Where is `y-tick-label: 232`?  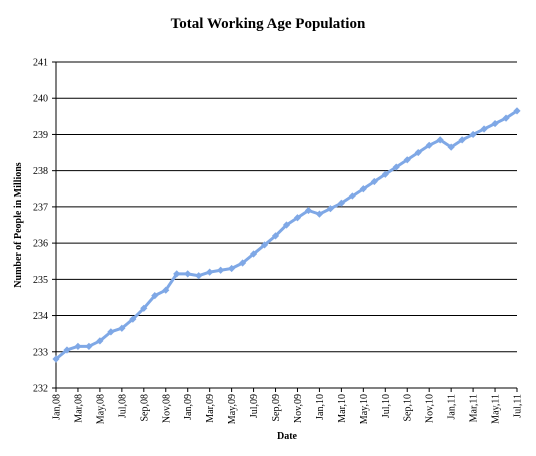 y-tick-label: 232 is located at coordinates (40, 389).